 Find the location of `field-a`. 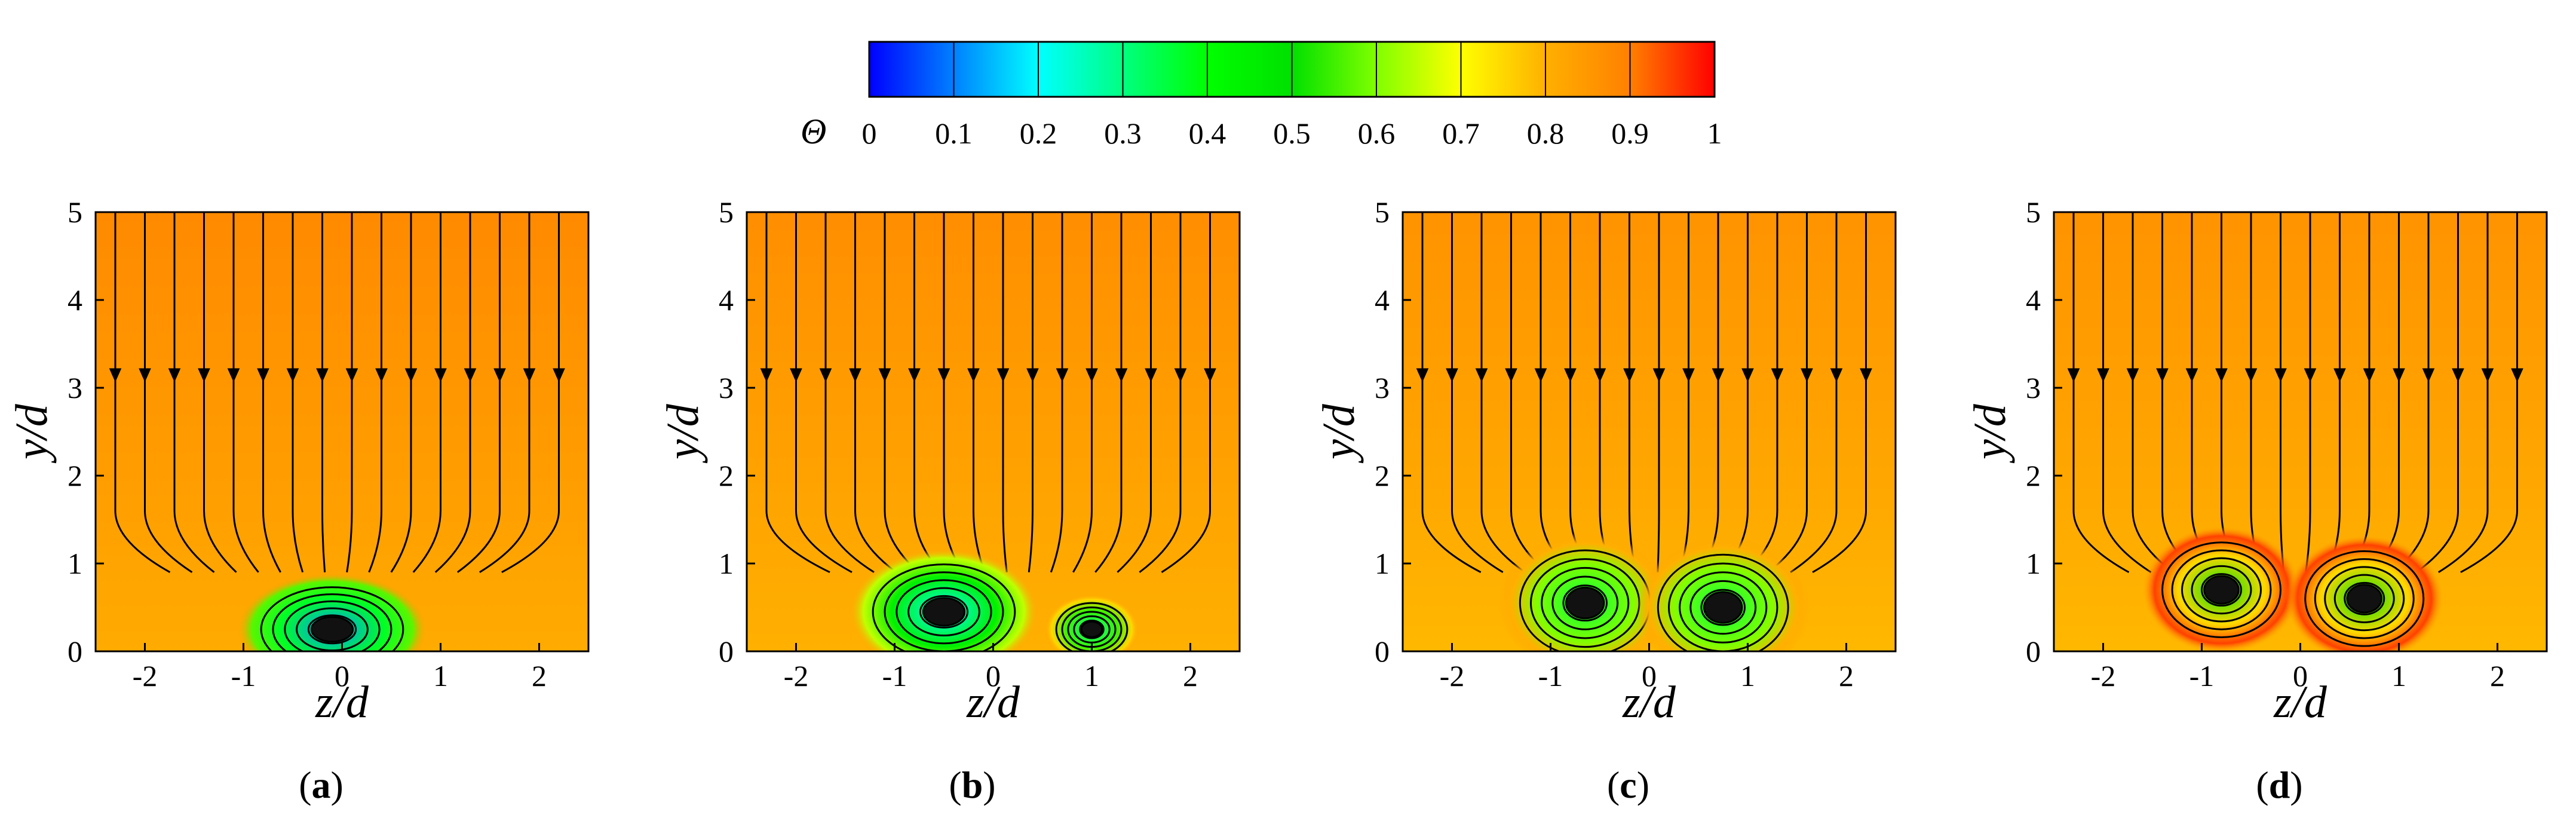

field-a is located at coordinates (342, 431).